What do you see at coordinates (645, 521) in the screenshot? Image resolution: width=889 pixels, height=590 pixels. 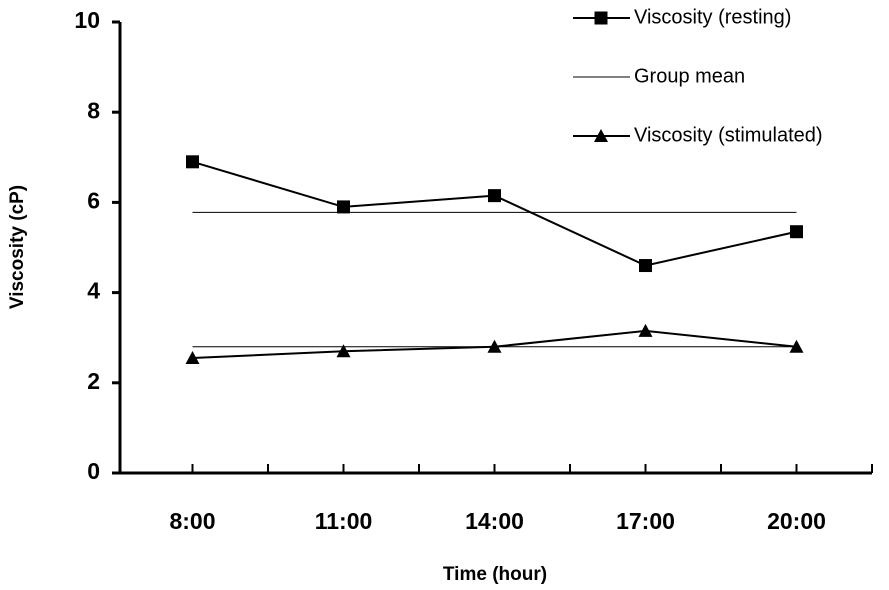 I see `x-tick-label: 17:00` at bounding box center [645, 521].